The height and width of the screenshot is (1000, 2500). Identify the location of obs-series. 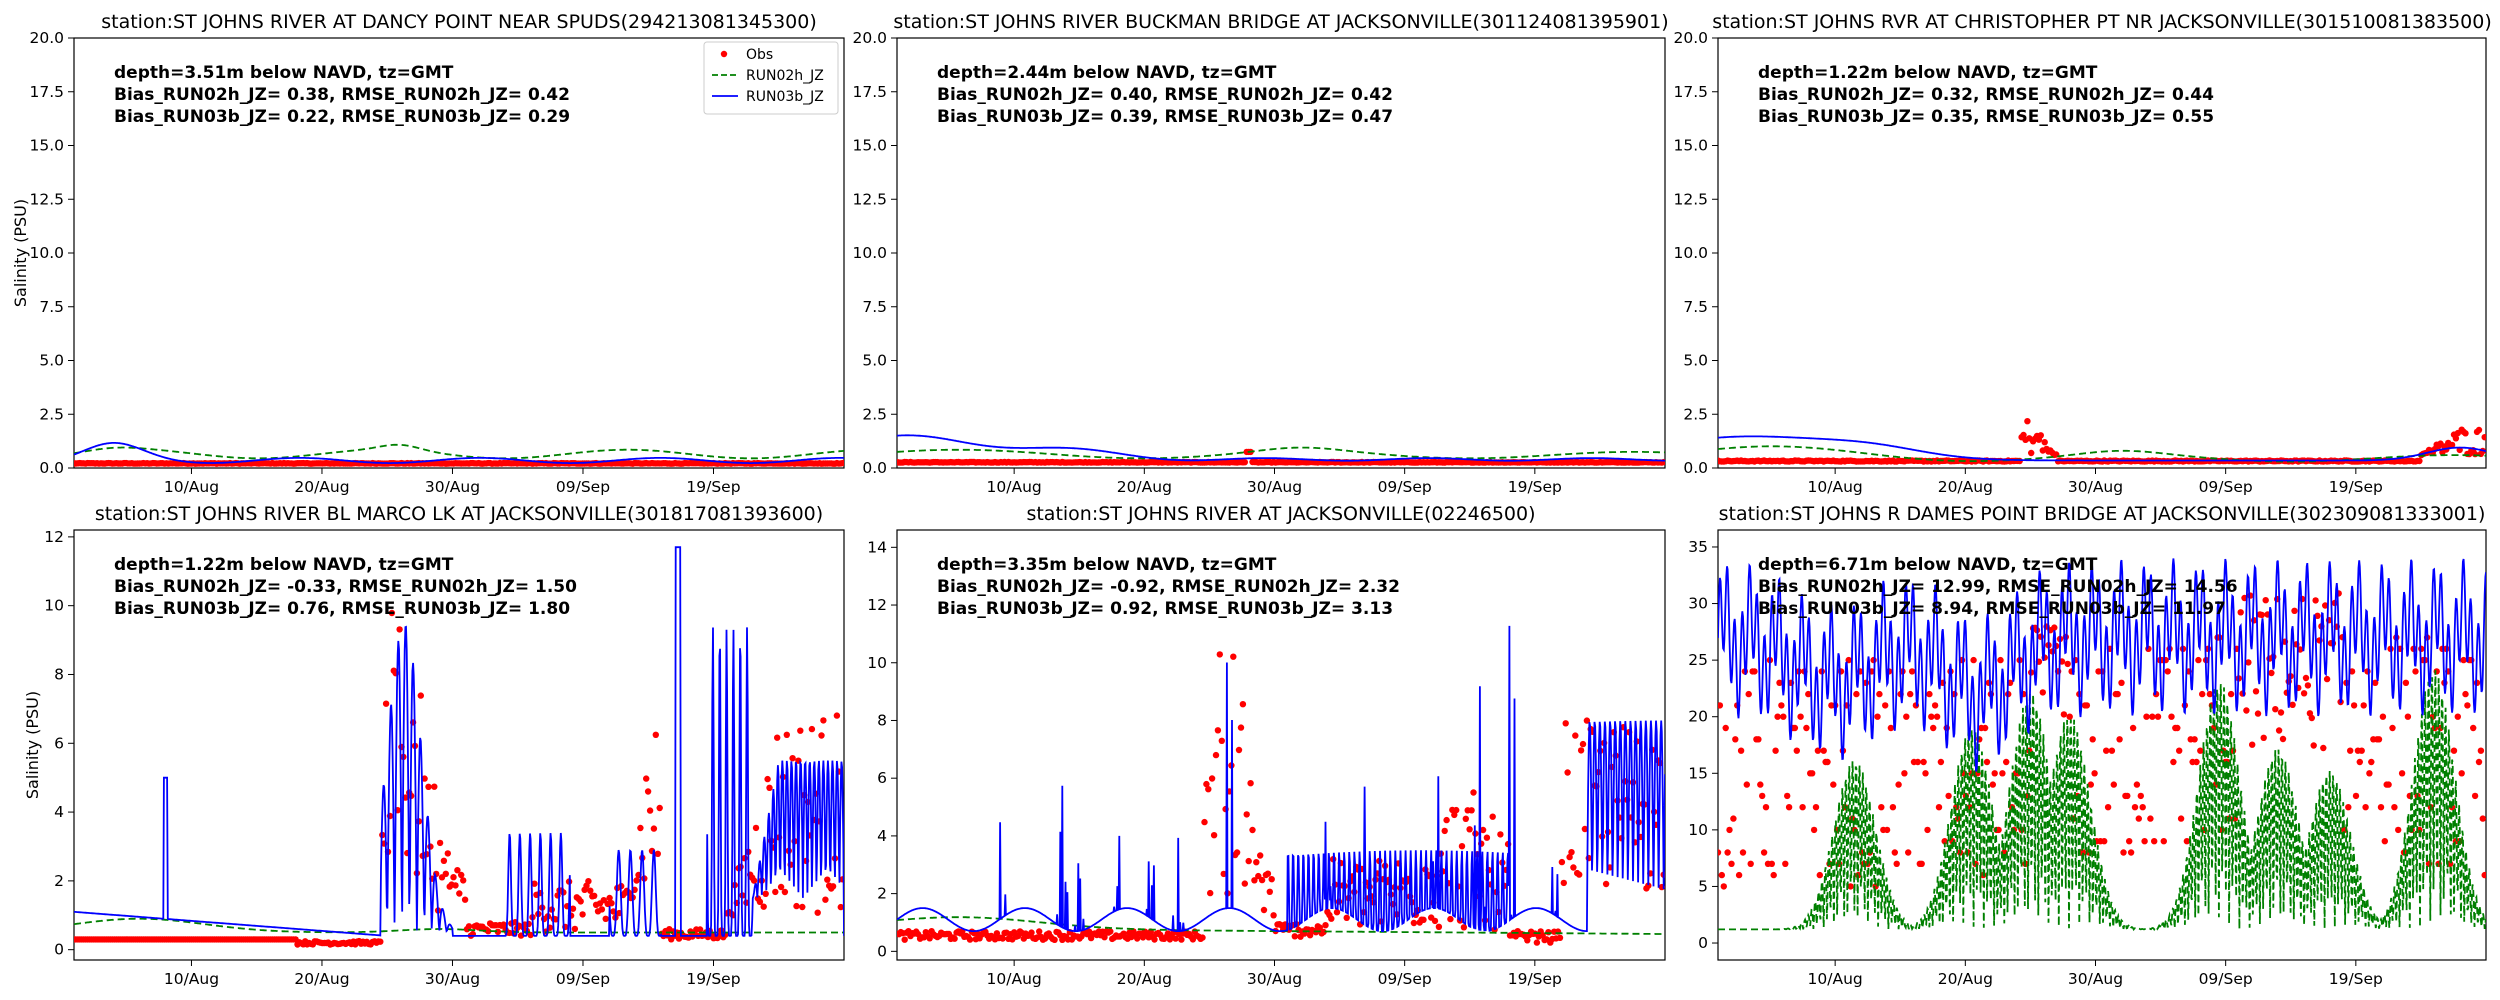
(459, 778).